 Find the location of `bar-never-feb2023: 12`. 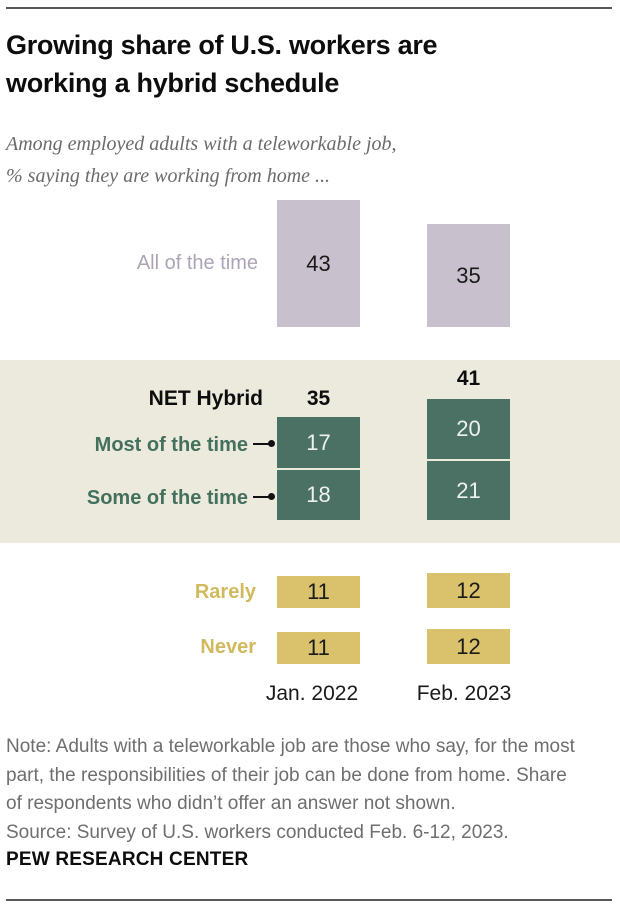

bar-never-feb2023: 12 is located at coordinates (468, 646).